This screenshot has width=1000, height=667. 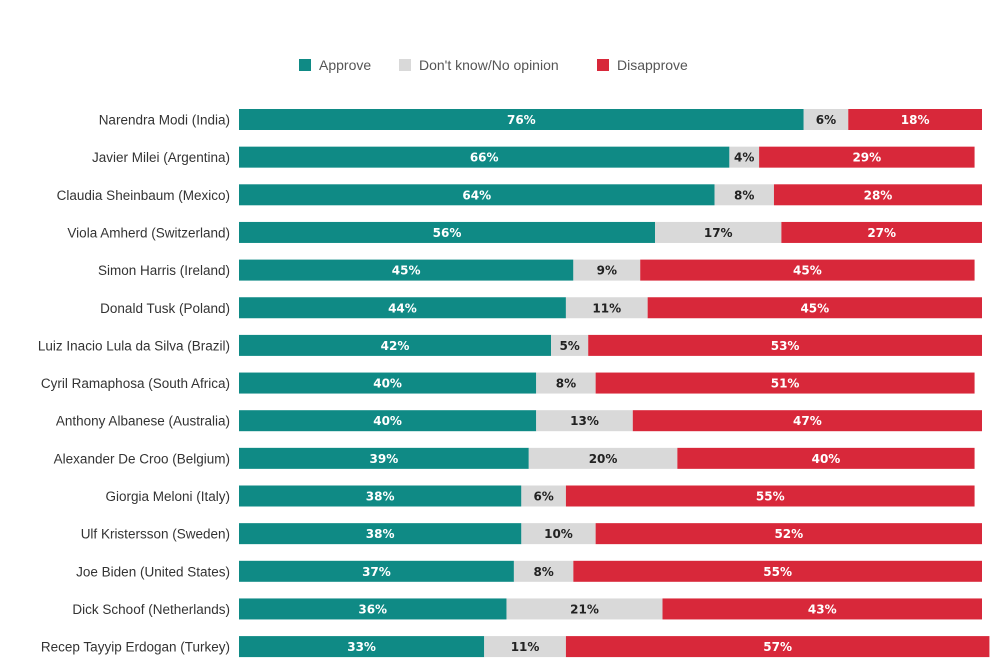 I want to click on data-label-disapprove: 51%, so click(x=785, y=384).